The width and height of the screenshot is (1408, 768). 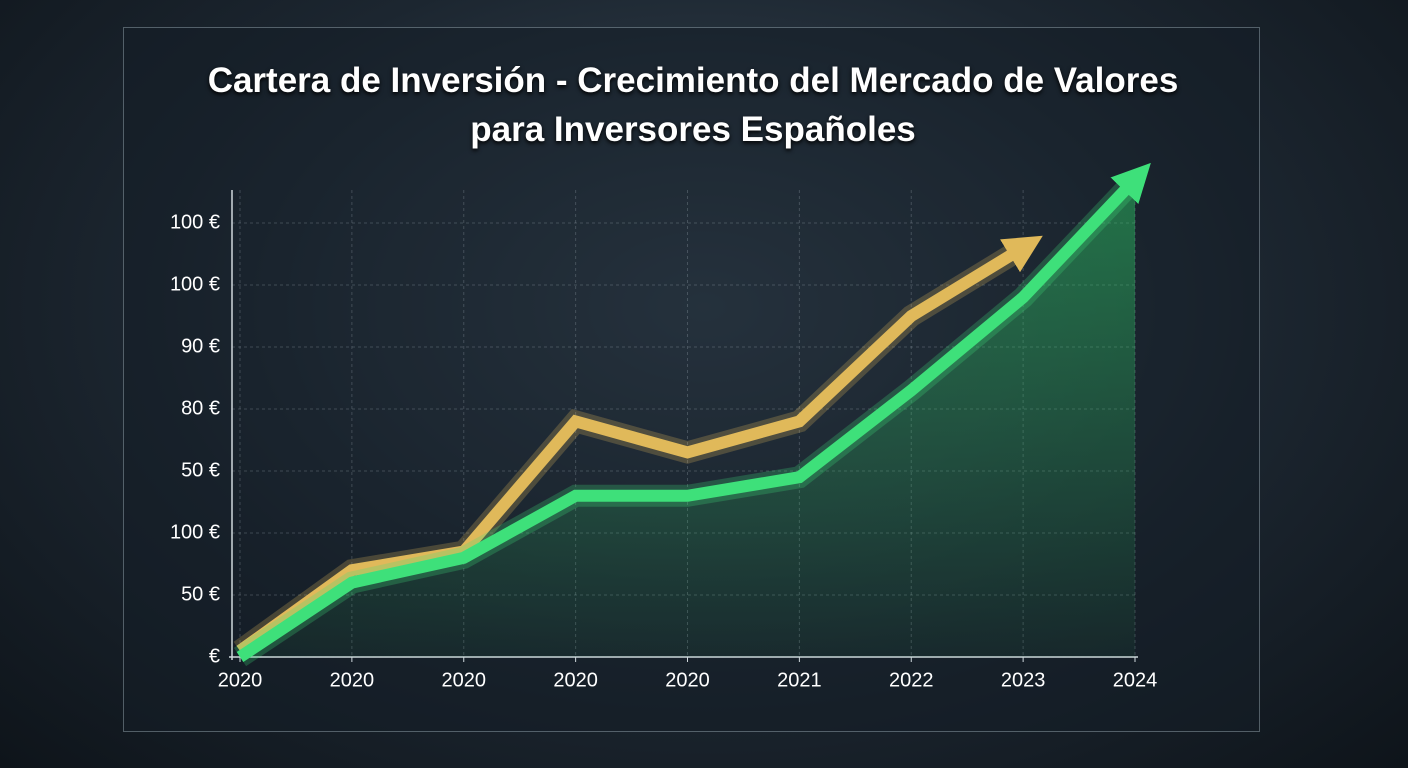 What do you see at coordinates (1023, 680) in the screenshot?
I see `x-tick-label: 2023` at bounding box center [1023, 680].